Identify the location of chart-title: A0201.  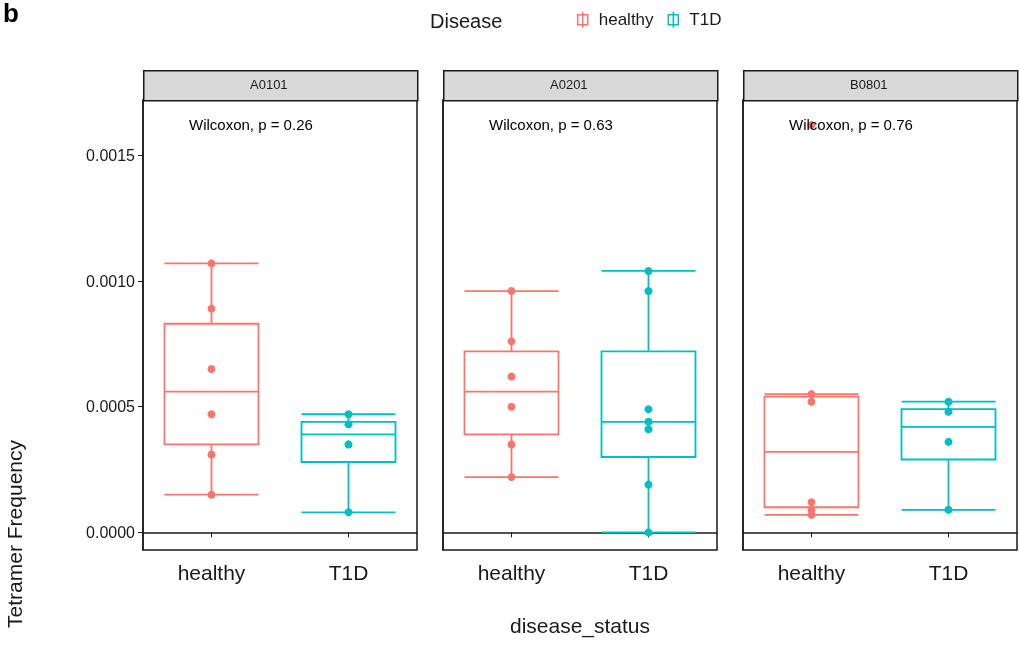
(569, 84).